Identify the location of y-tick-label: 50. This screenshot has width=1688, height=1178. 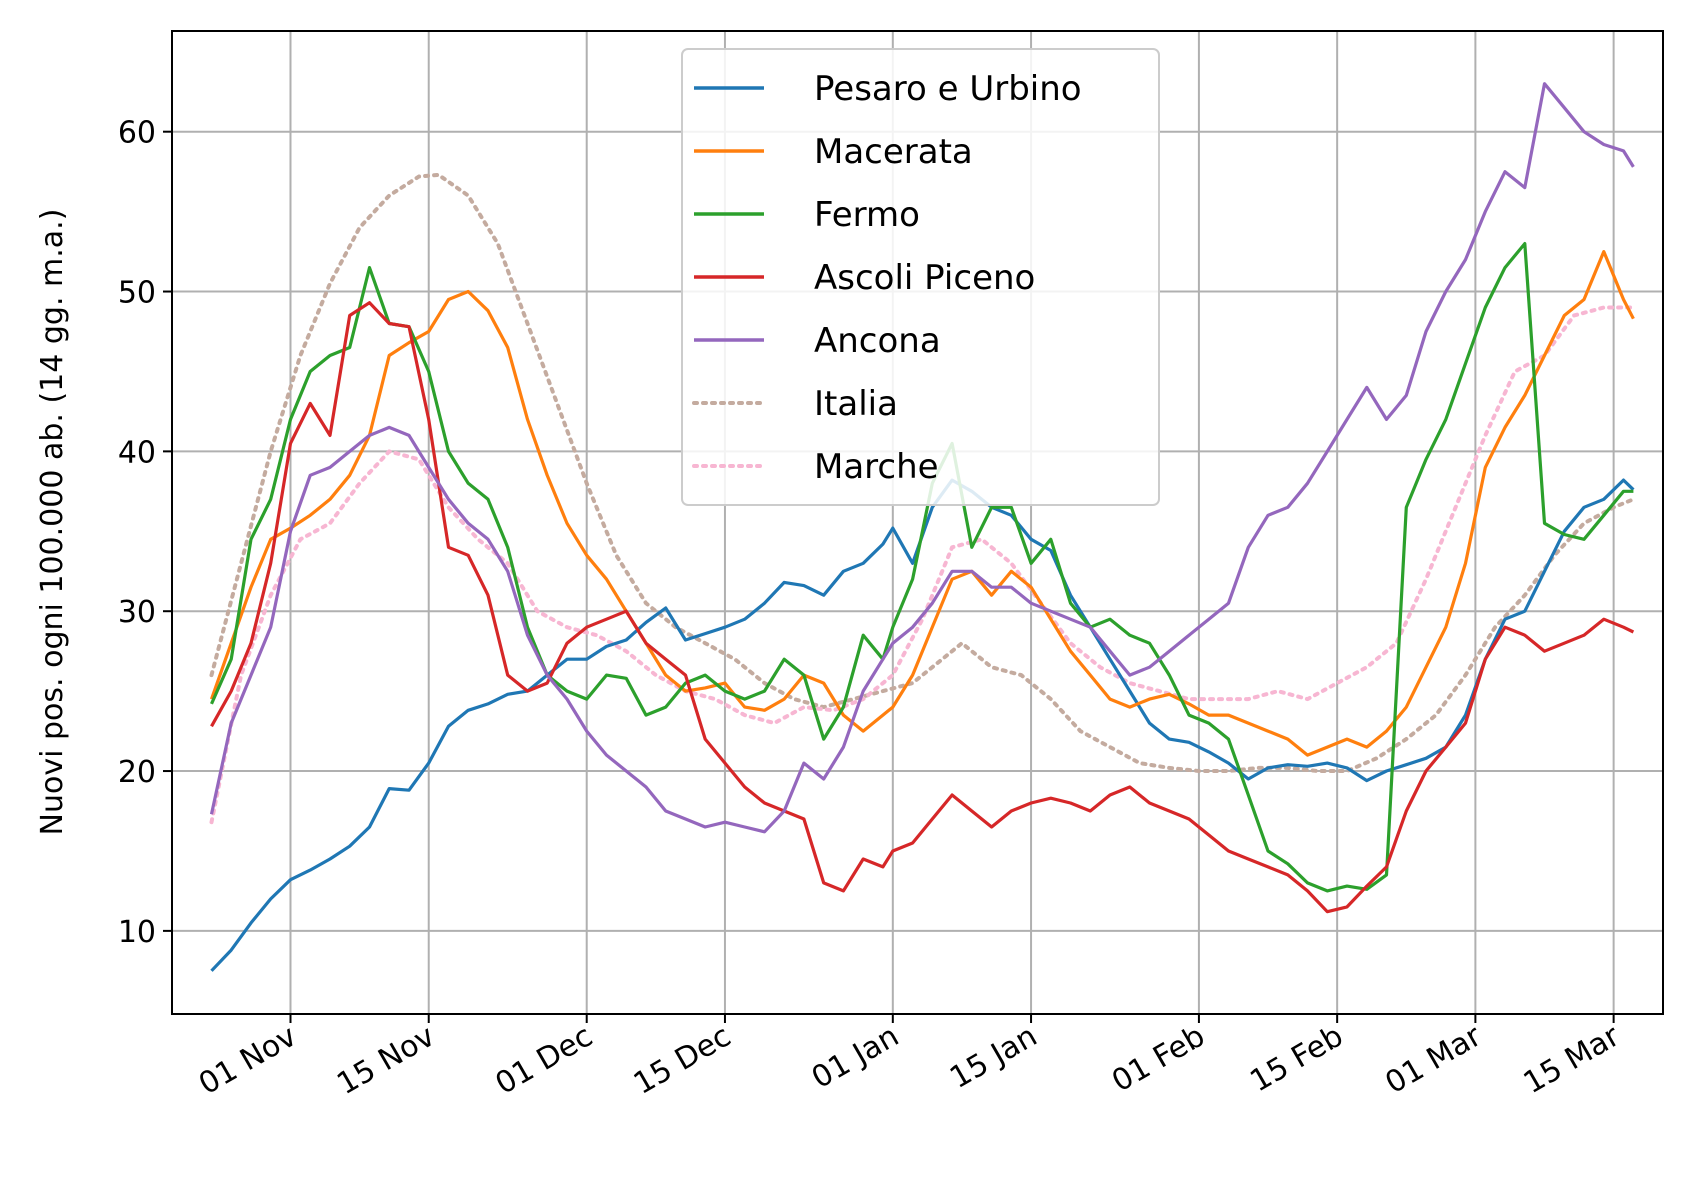
(137, 293).